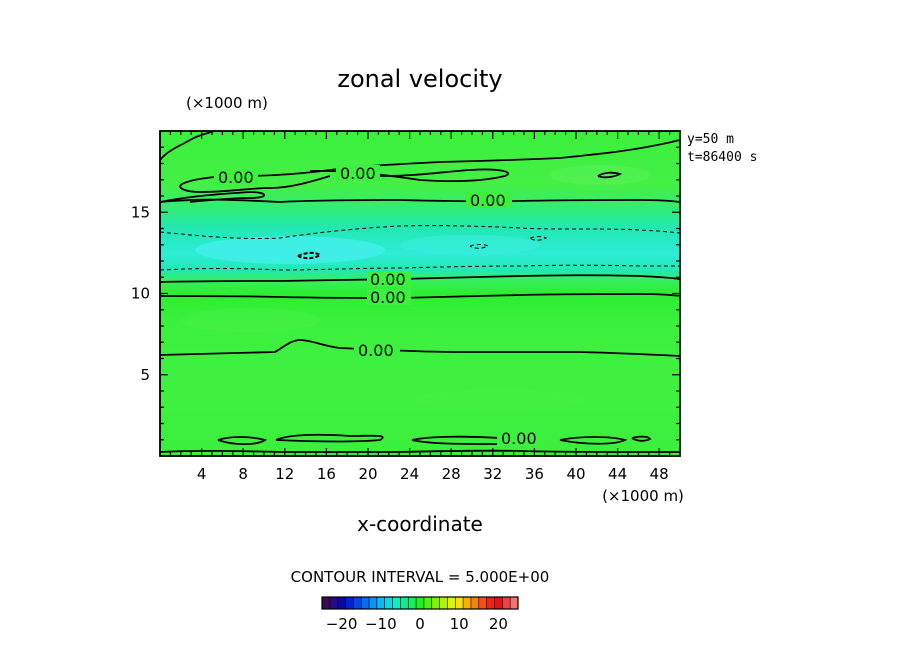 The width and height of the screenshot is (904, 654). What do you see at coordinates (409, 474) in the screenshot?
I see `x-tick-label: 24` at bounding box center [409, 474].